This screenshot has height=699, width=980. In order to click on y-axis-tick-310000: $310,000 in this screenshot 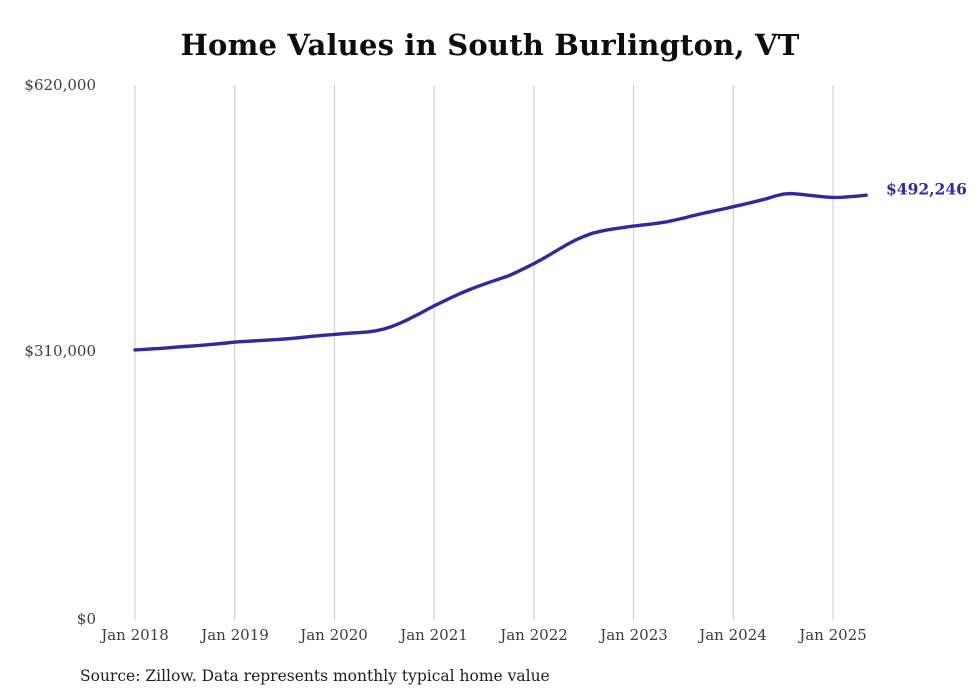, I will do `click(60, 351)`.